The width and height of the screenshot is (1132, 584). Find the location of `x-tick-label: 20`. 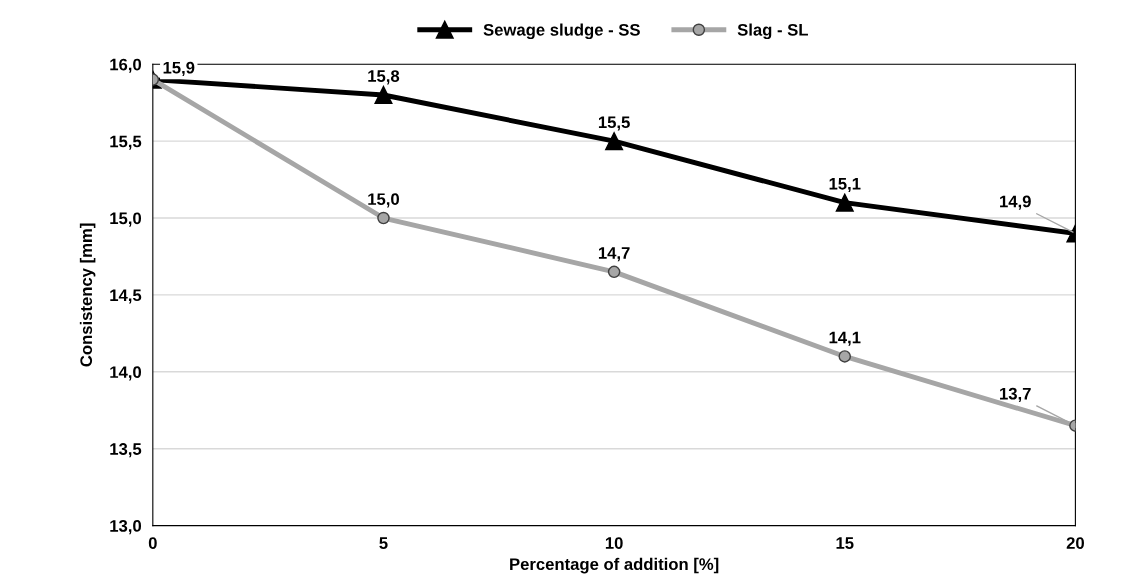

x-tick-label: 20 is located at coordinates (1075, 543).